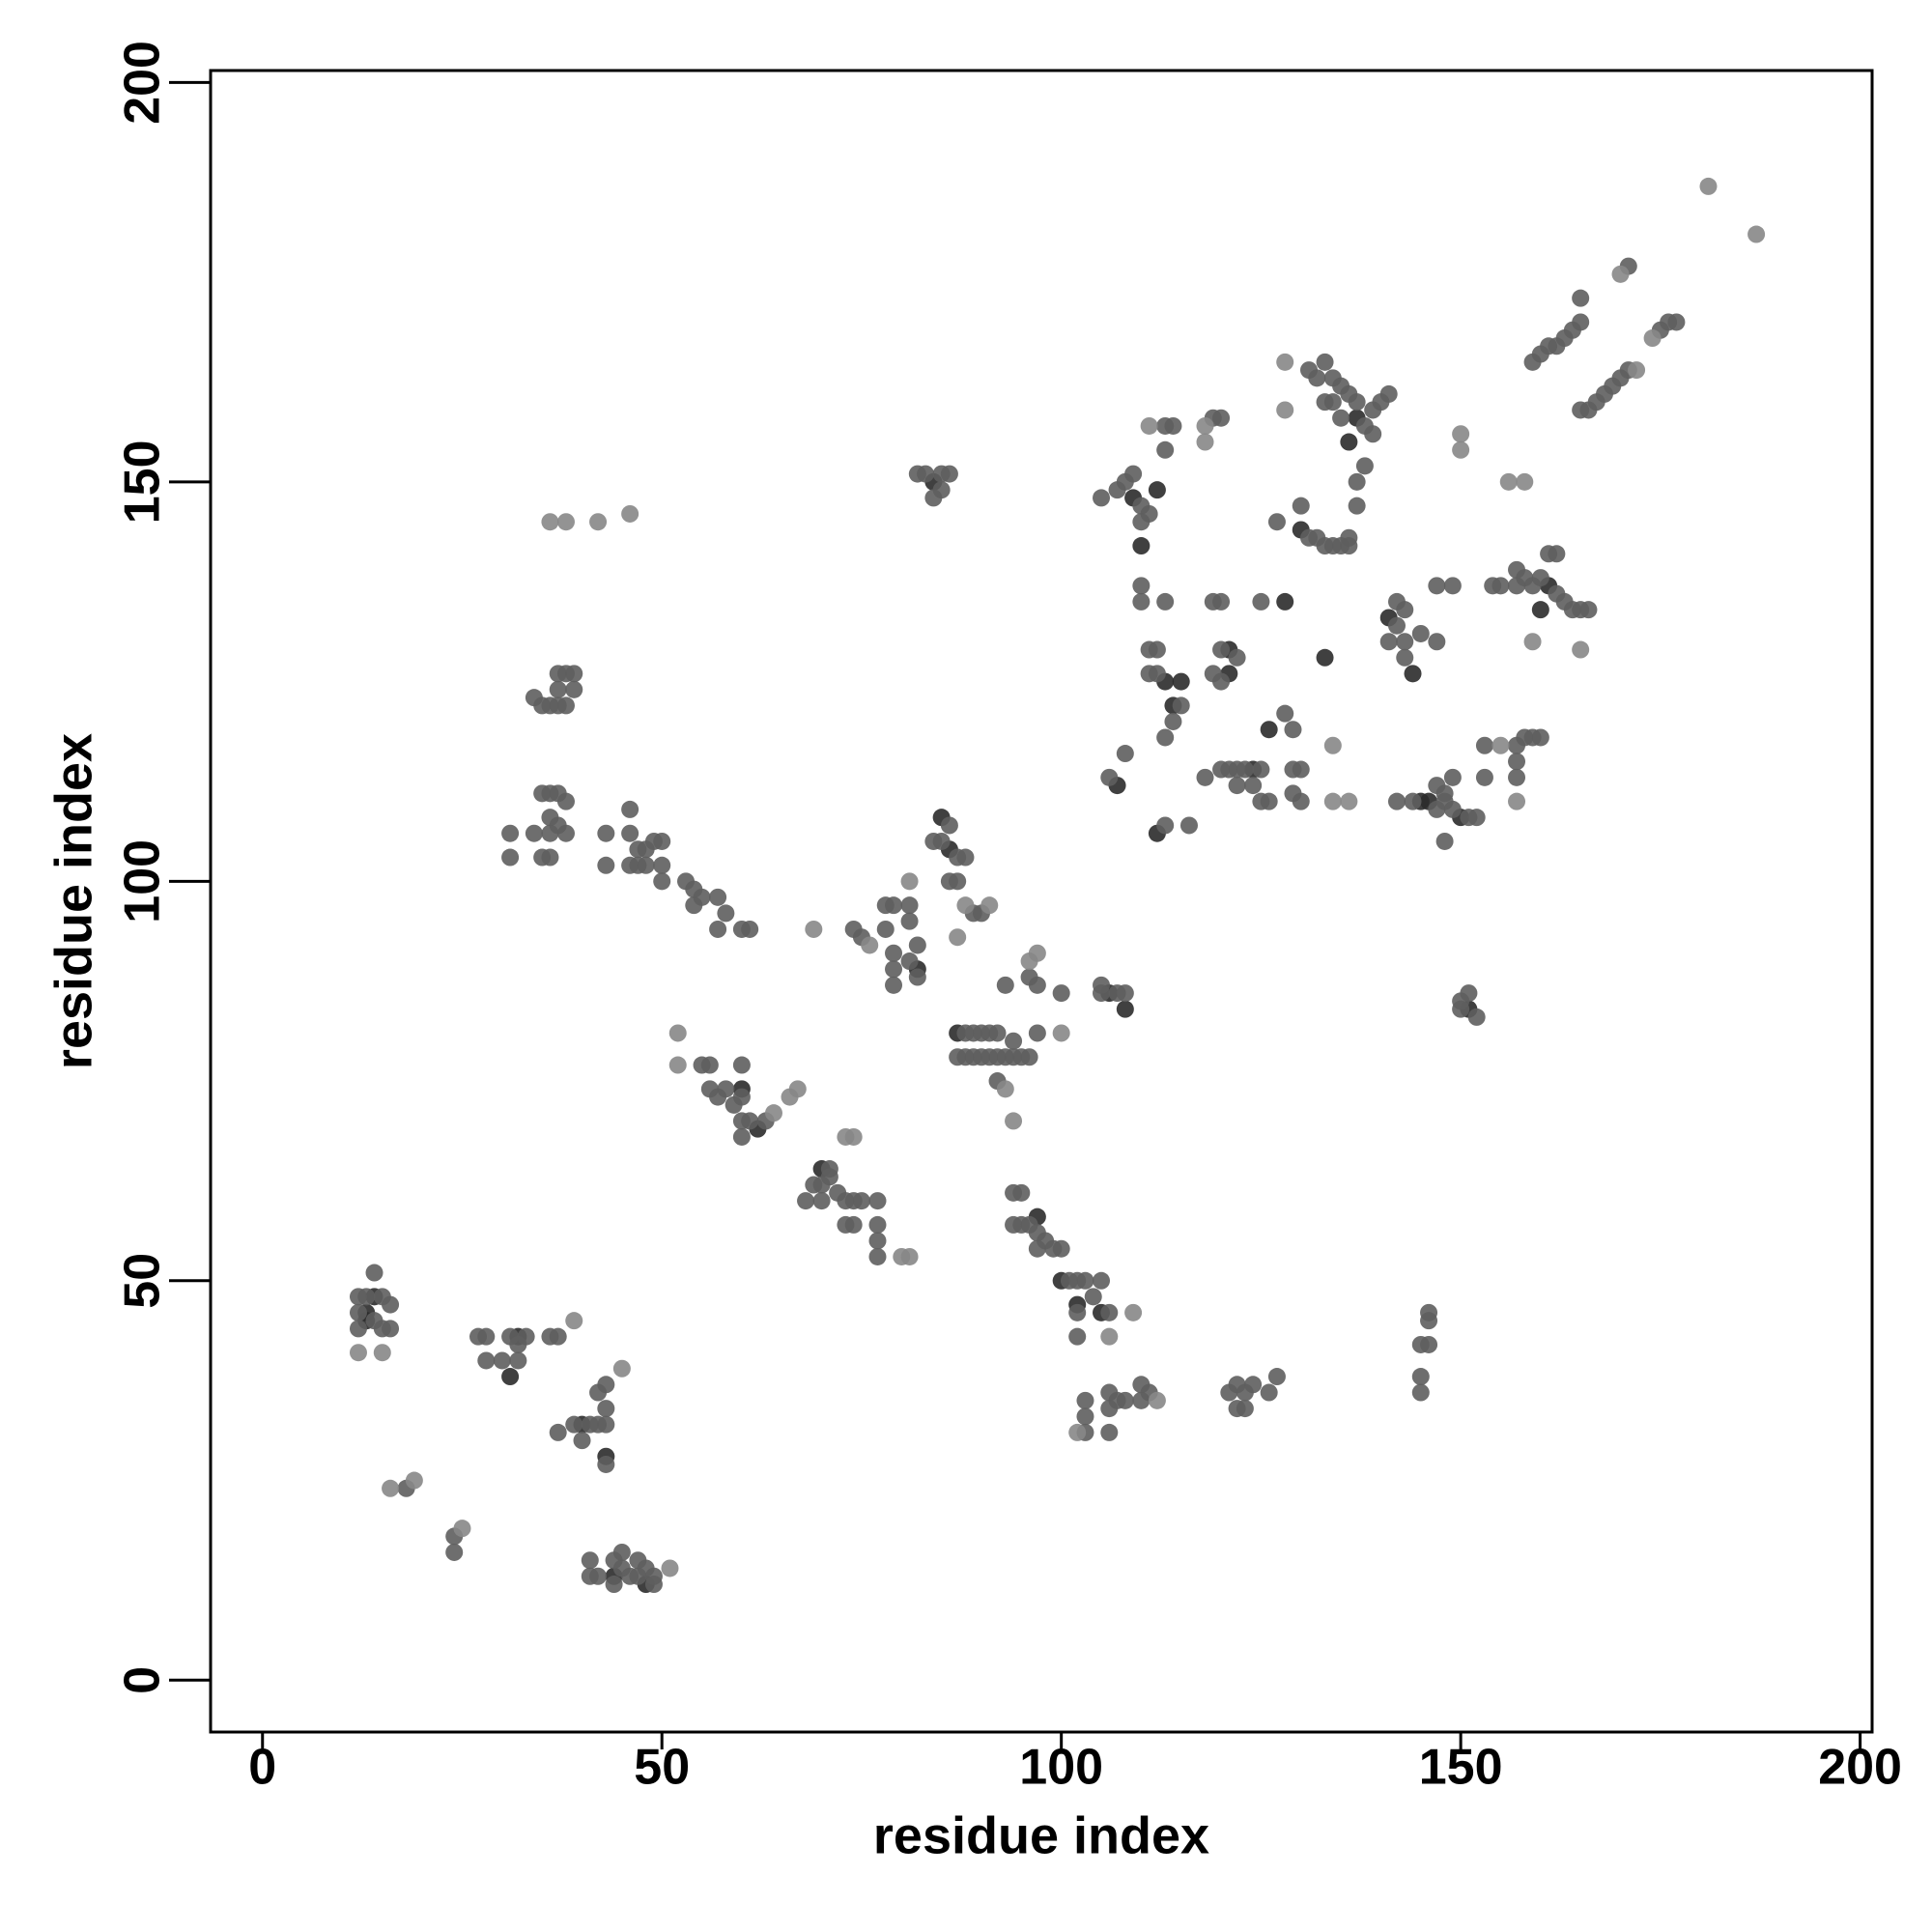 This screenshot has height=1932, width=1932. Describe the element at coordinates (143, 1281) in the screenshot. I see `y-tick-label: 50` at that location.